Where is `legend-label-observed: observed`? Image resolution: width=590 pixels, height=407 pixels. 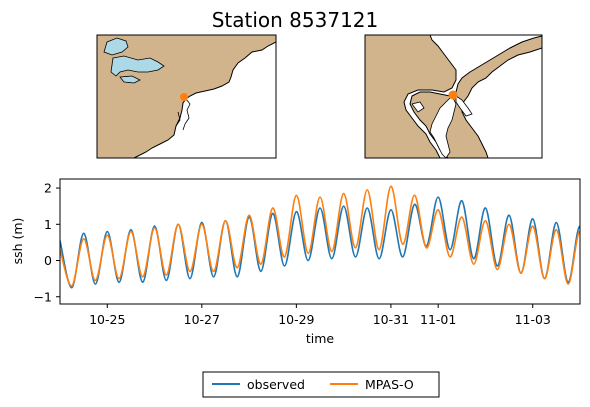 legend-label-observed: observed is located at coordinates (276, 384).